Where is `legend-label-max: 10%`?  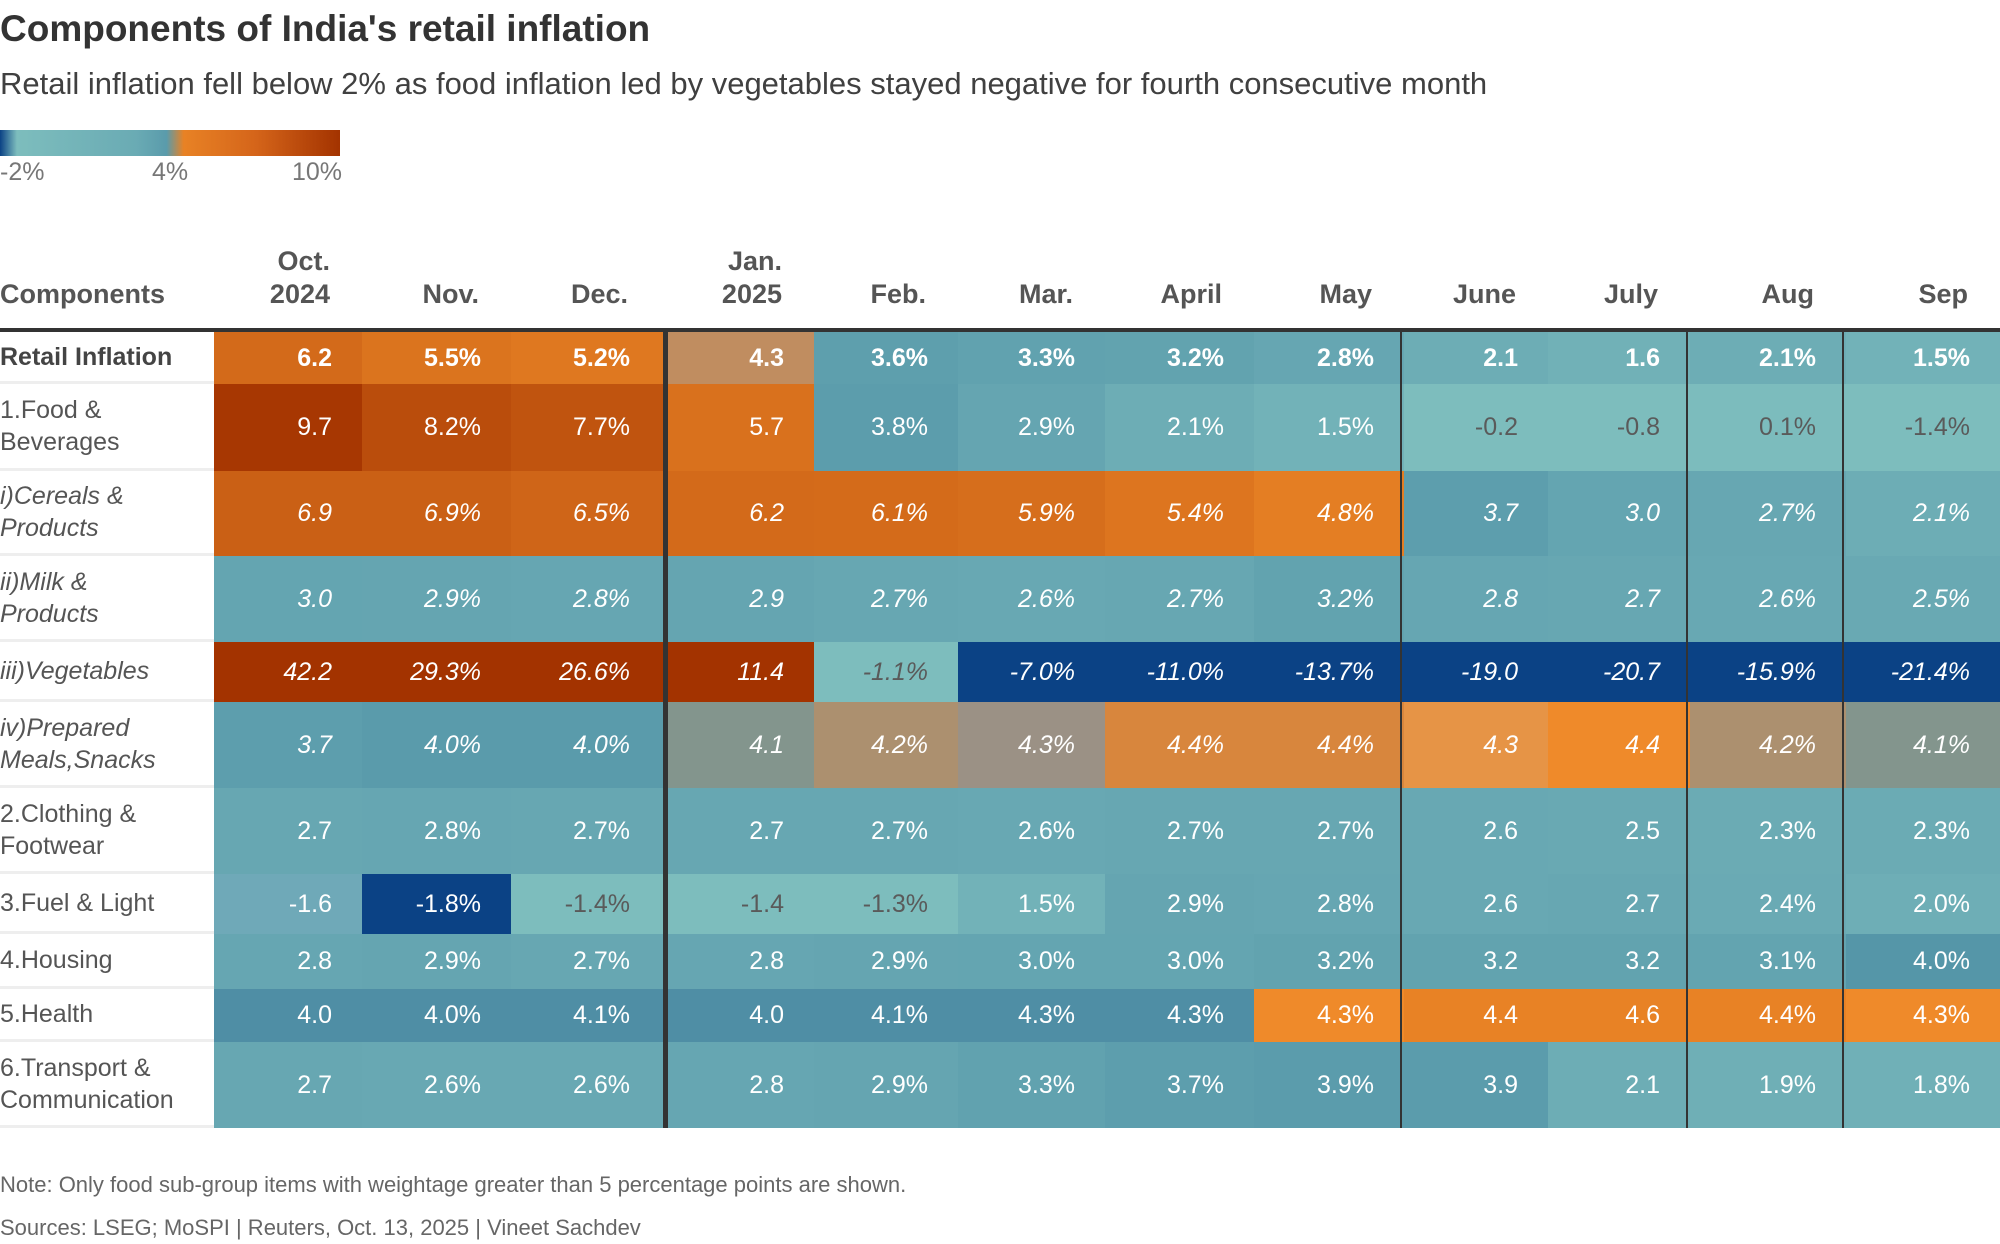
legend-label-max: 10% is located at coordinates (317, 172).